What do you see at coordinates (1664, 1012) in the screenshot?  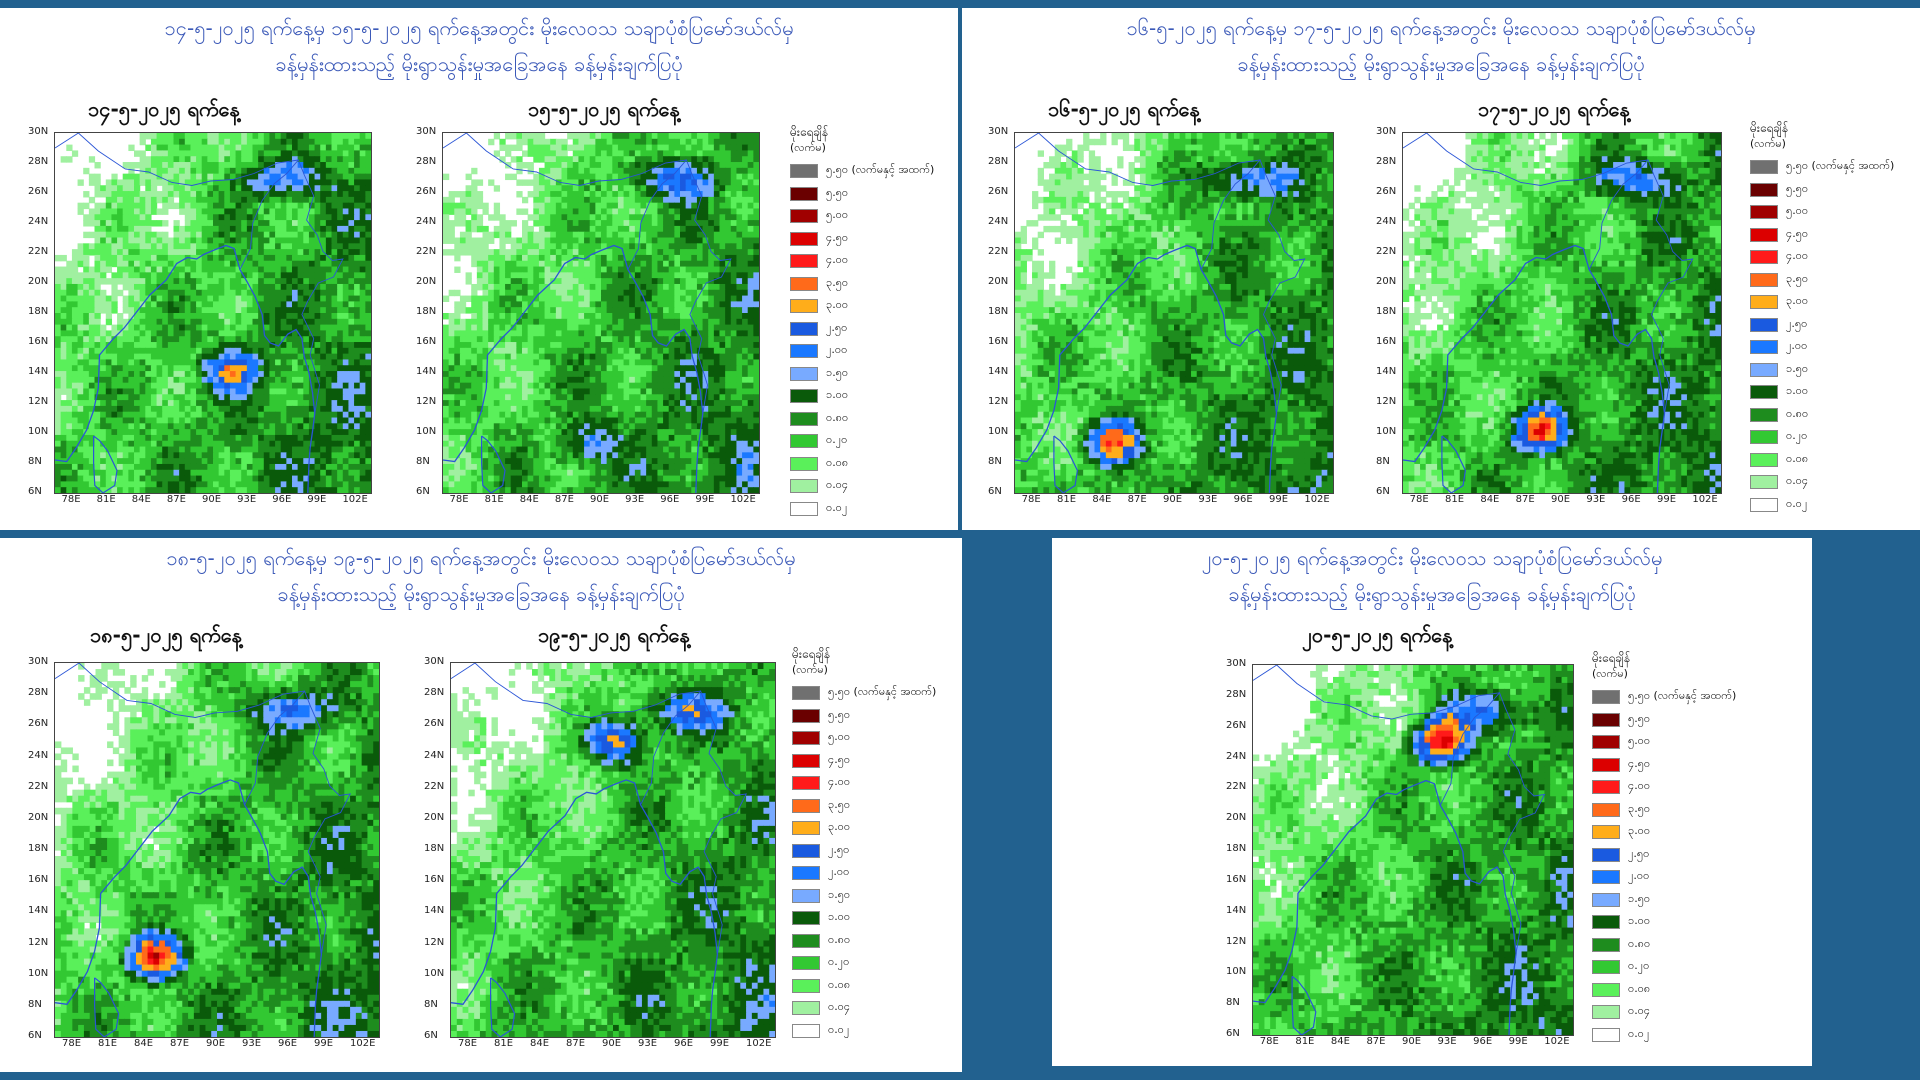 I see `legend-item: ၀.၀၄` at bounding box center [1664, 1012].